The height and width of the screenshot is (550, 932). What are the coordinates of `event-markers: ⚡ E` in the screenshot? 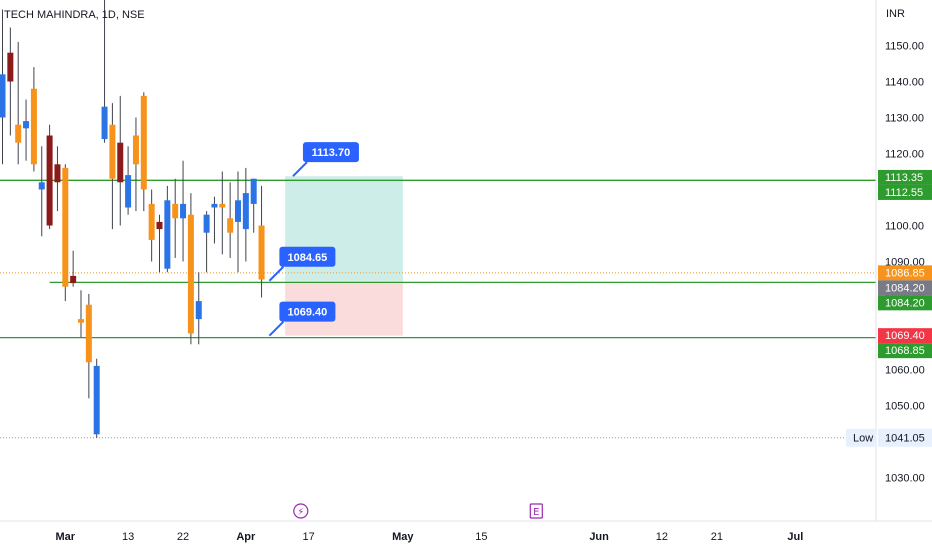 It's located at (418, 511).